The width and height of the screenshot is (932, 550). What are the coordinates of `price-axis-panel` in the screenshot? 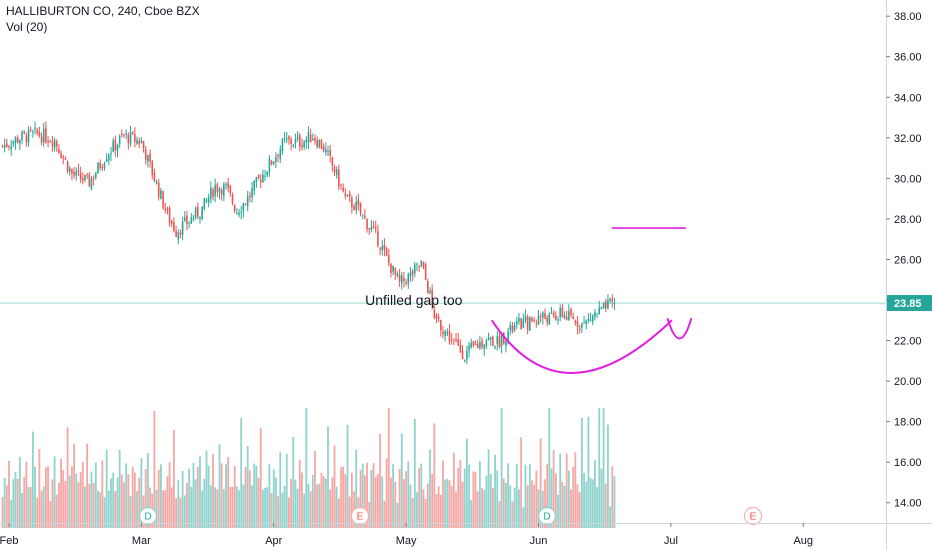 It's located at (909, 275).